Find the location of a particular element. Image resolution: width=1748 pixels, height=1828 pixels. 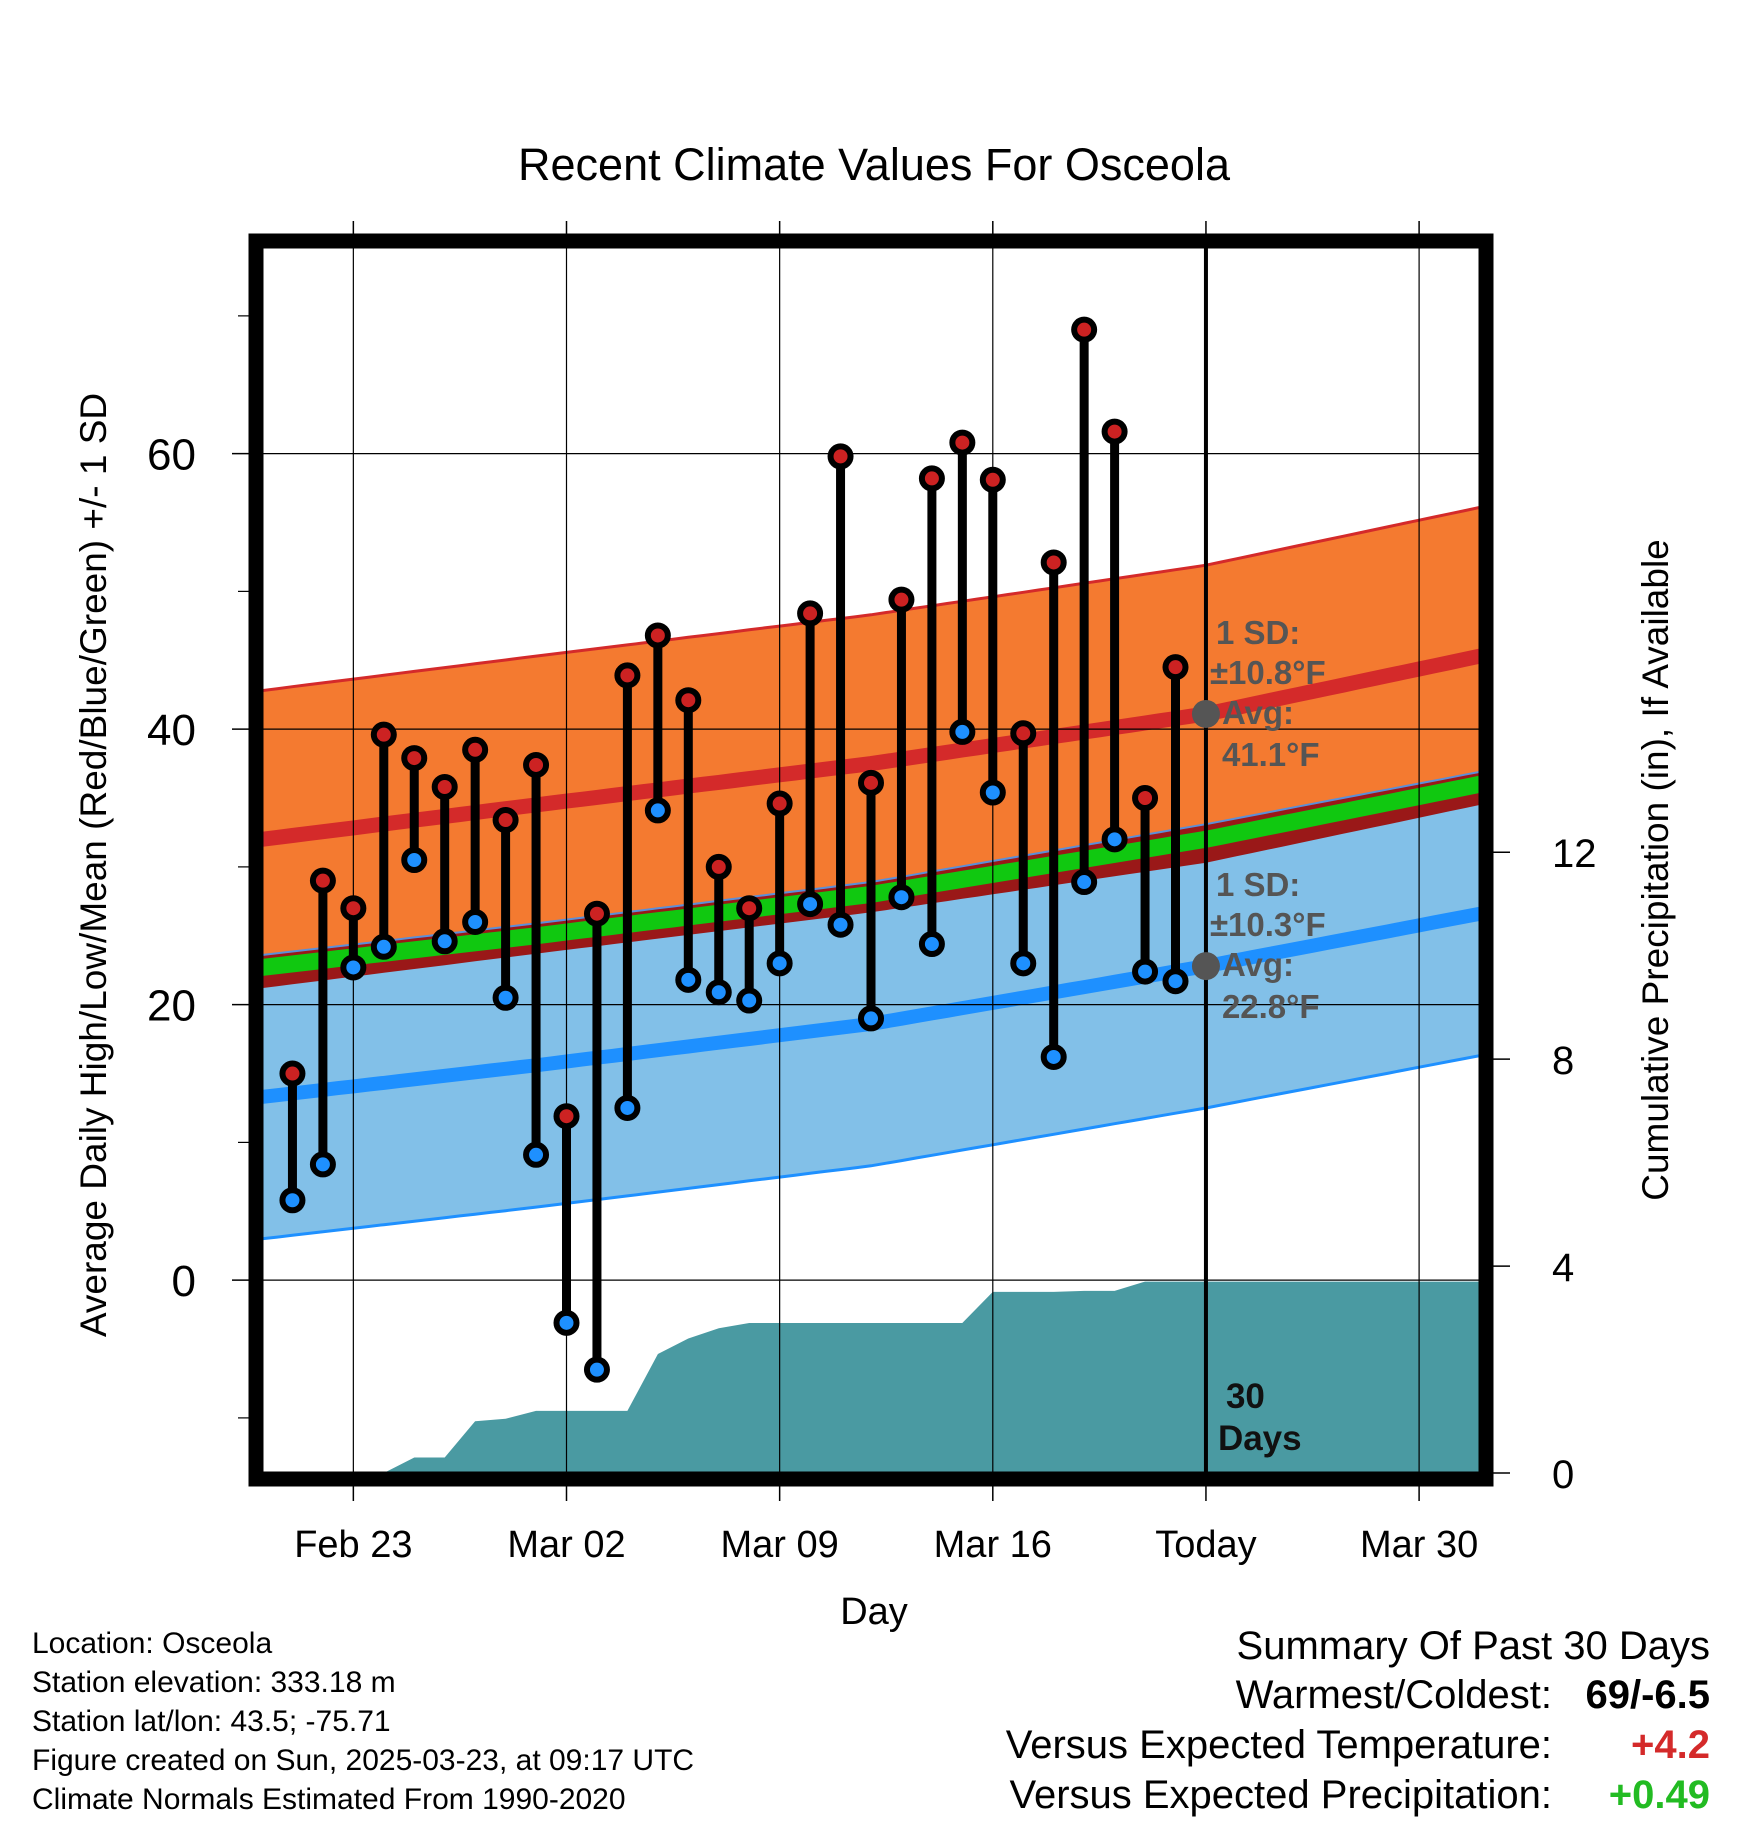

summary-row-precip: Versus Expected Precipitation: +0.49 is located at coordinates (1358, 1795).